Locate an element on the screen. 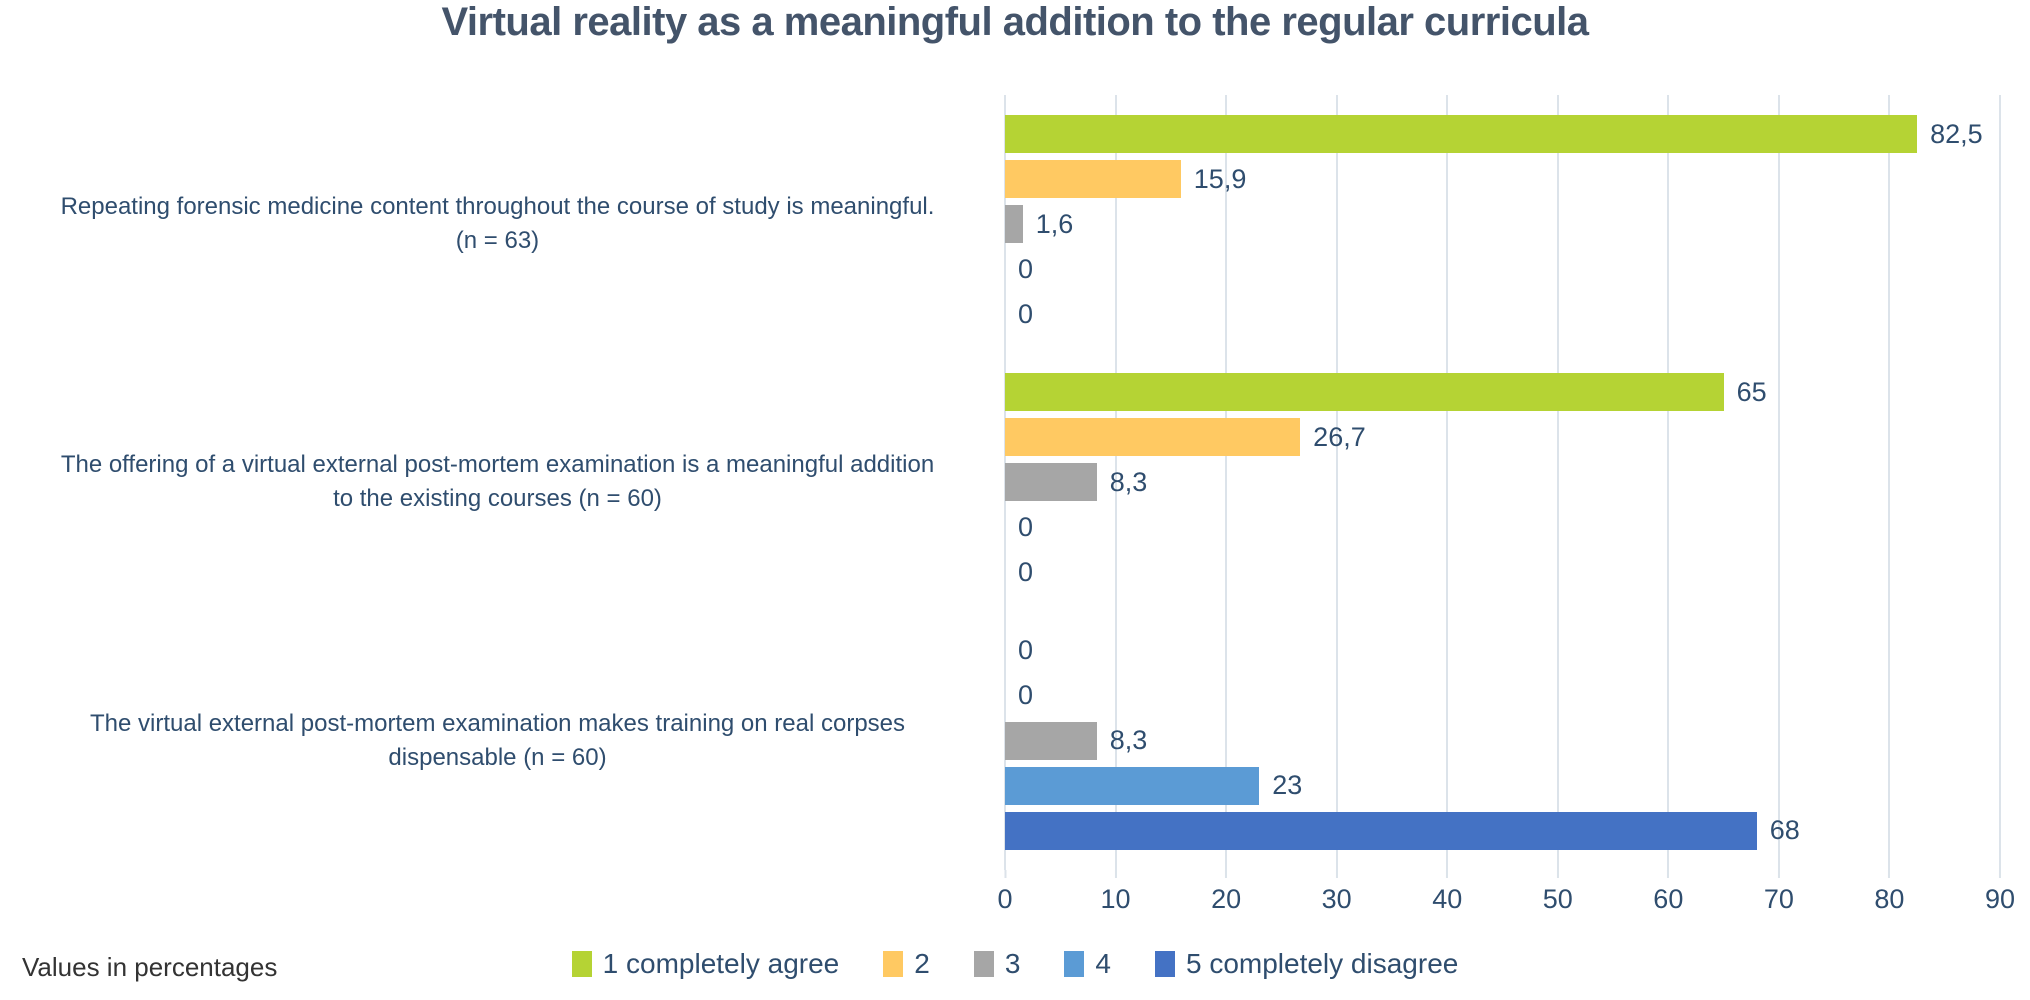 Image resolution: width=2030 pixels, height=1000 pixels. bar-value-label: 65 is located at coordinates (1751, 391).